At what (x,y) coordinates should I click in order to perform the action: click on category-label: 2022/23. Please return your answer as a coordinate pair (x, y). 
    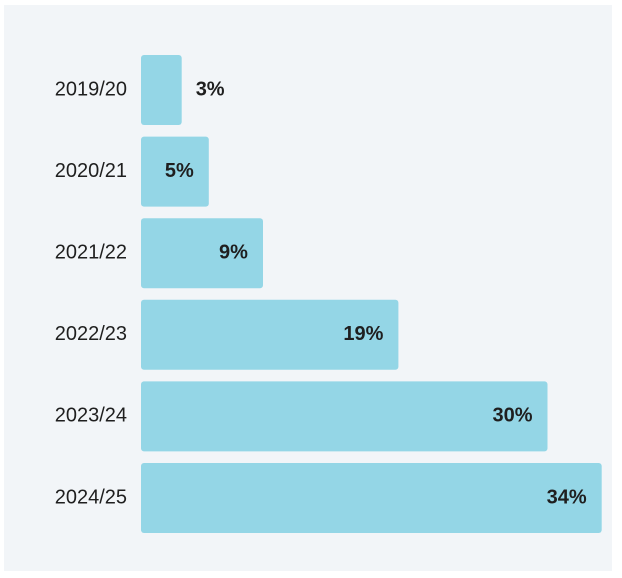
    Looking at the image, I should click on (91, 334).